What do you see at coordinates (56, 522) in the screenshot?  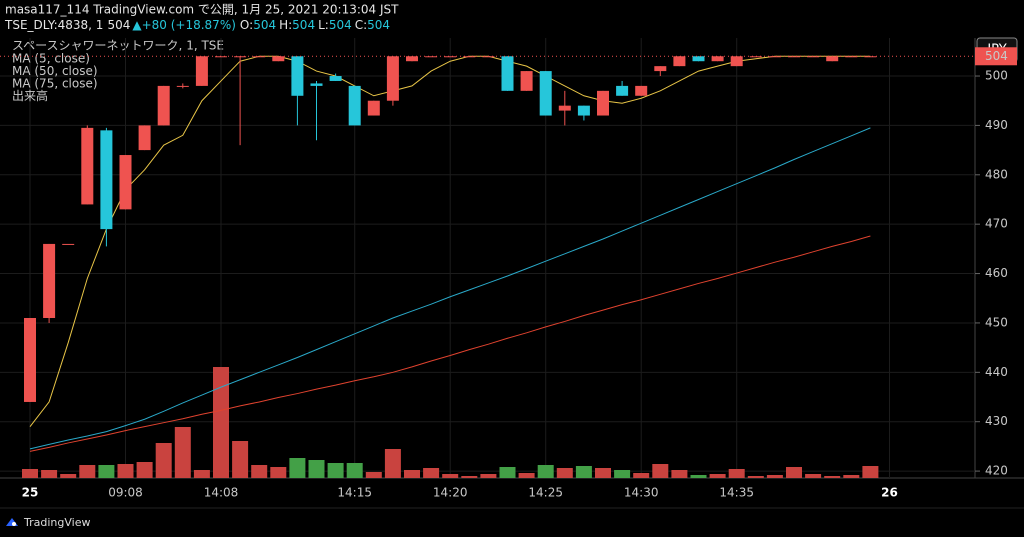 I see `brand: TradingView` at bounding box center [56, 522].